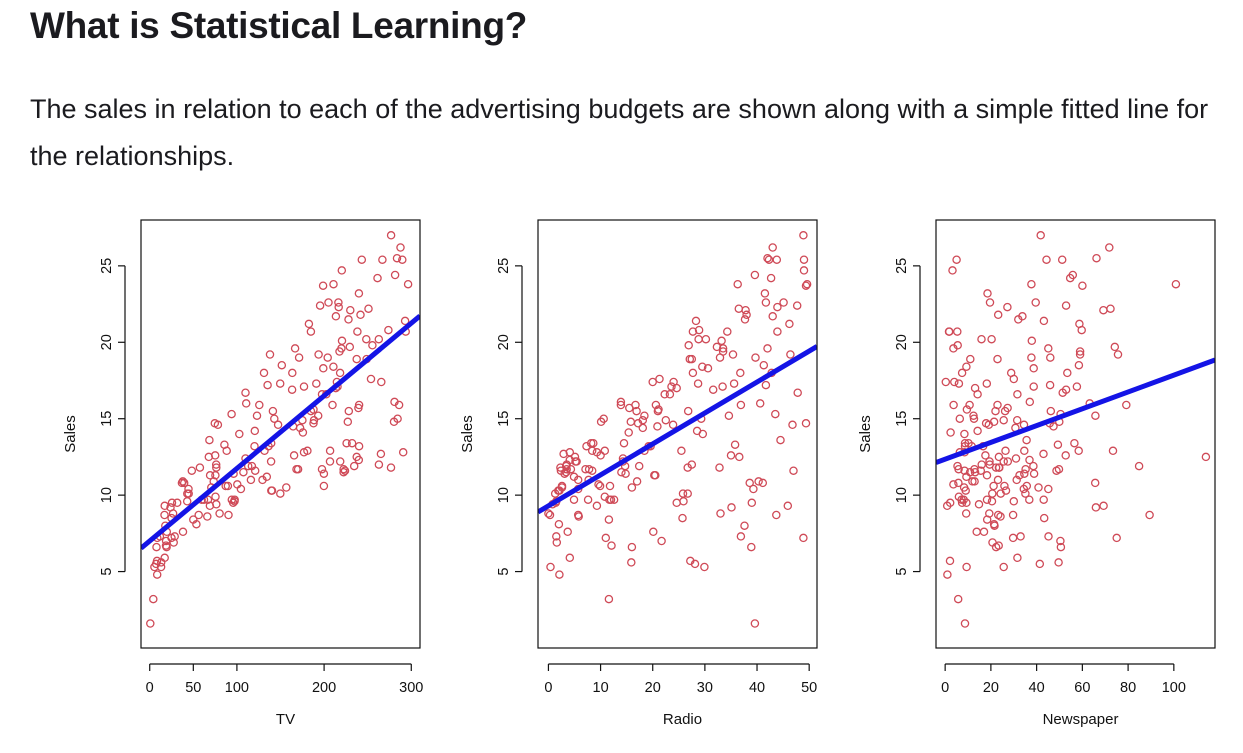 The width and height of the screenshot is (1243, 753). Describe the element at coordinates (902, 419) in the screenshot. I see `y-tick-label: 15` at that location.